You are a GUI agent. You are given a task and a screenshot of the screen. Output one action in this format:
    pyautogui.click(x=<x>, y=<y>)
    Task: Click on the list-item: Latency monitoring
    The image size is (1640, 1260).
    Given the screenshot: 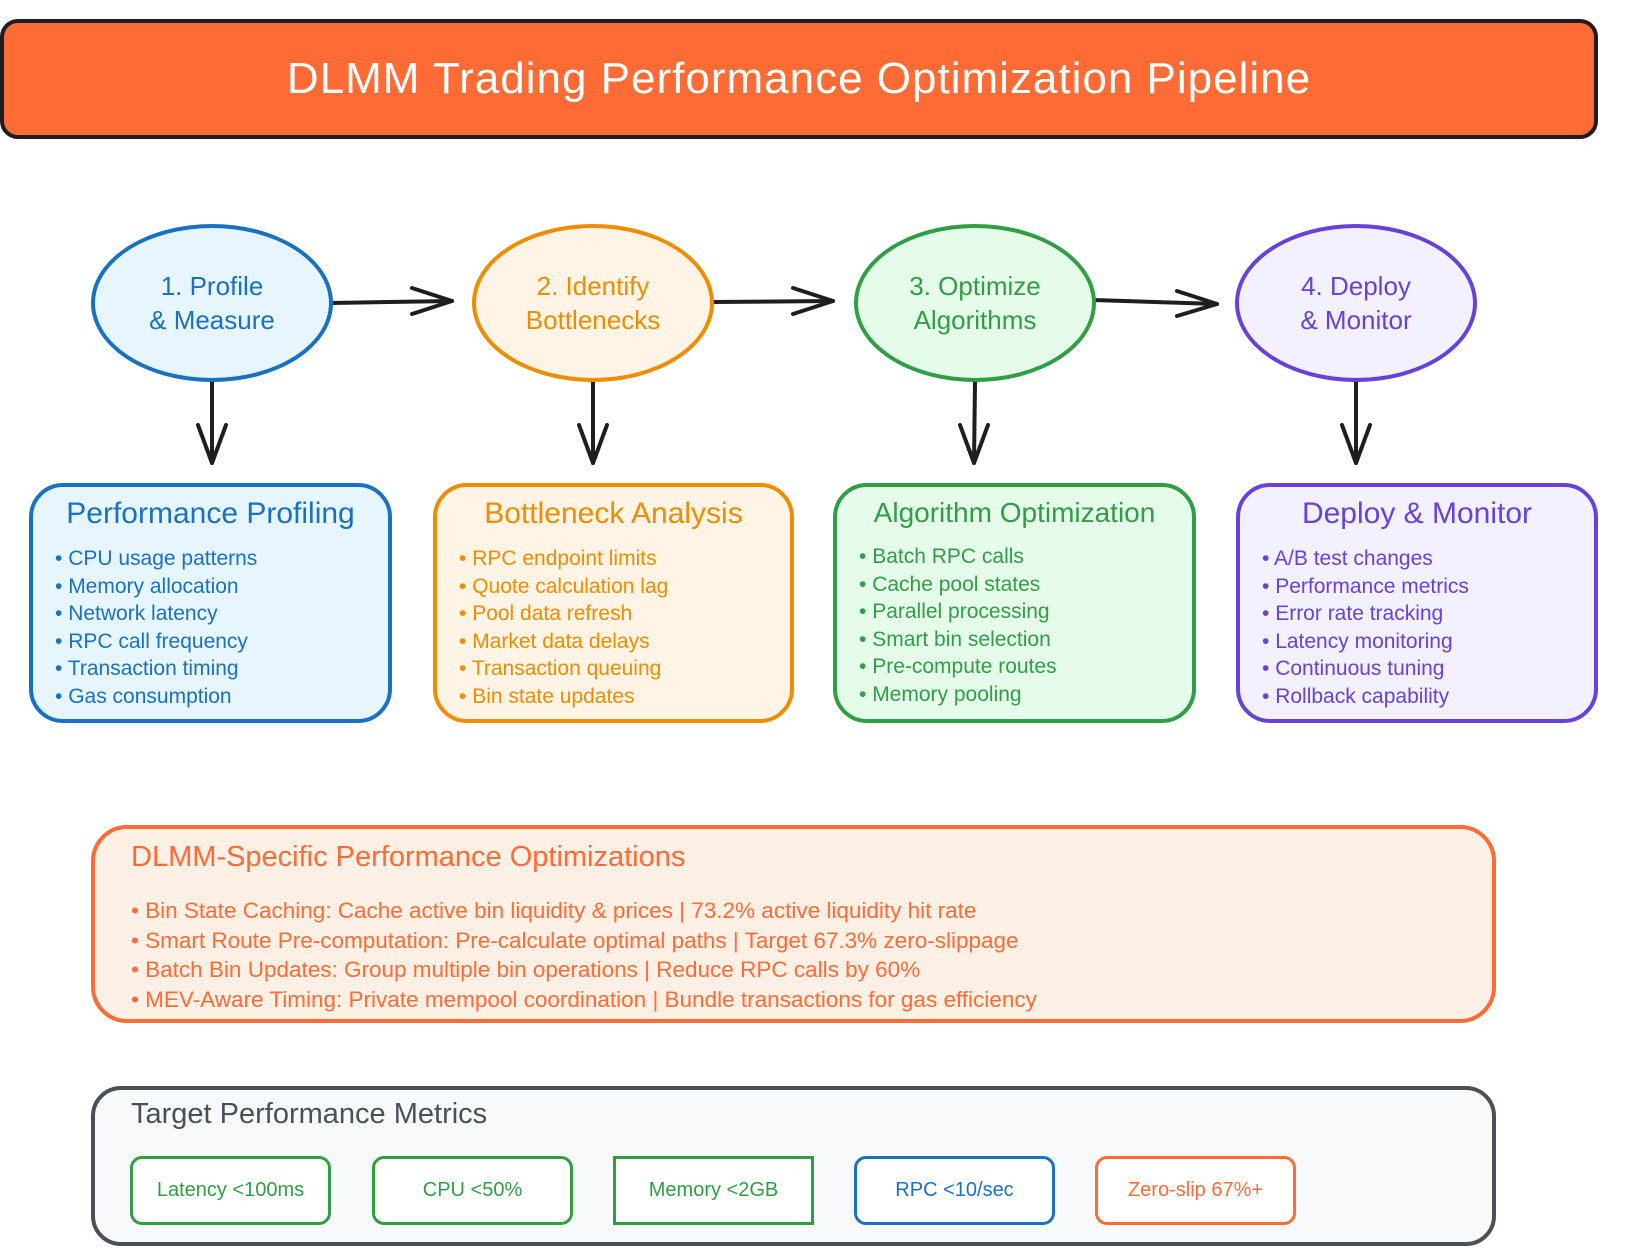 What is the action you would take?
    pyautogui.click(x=1417, y=642)
    